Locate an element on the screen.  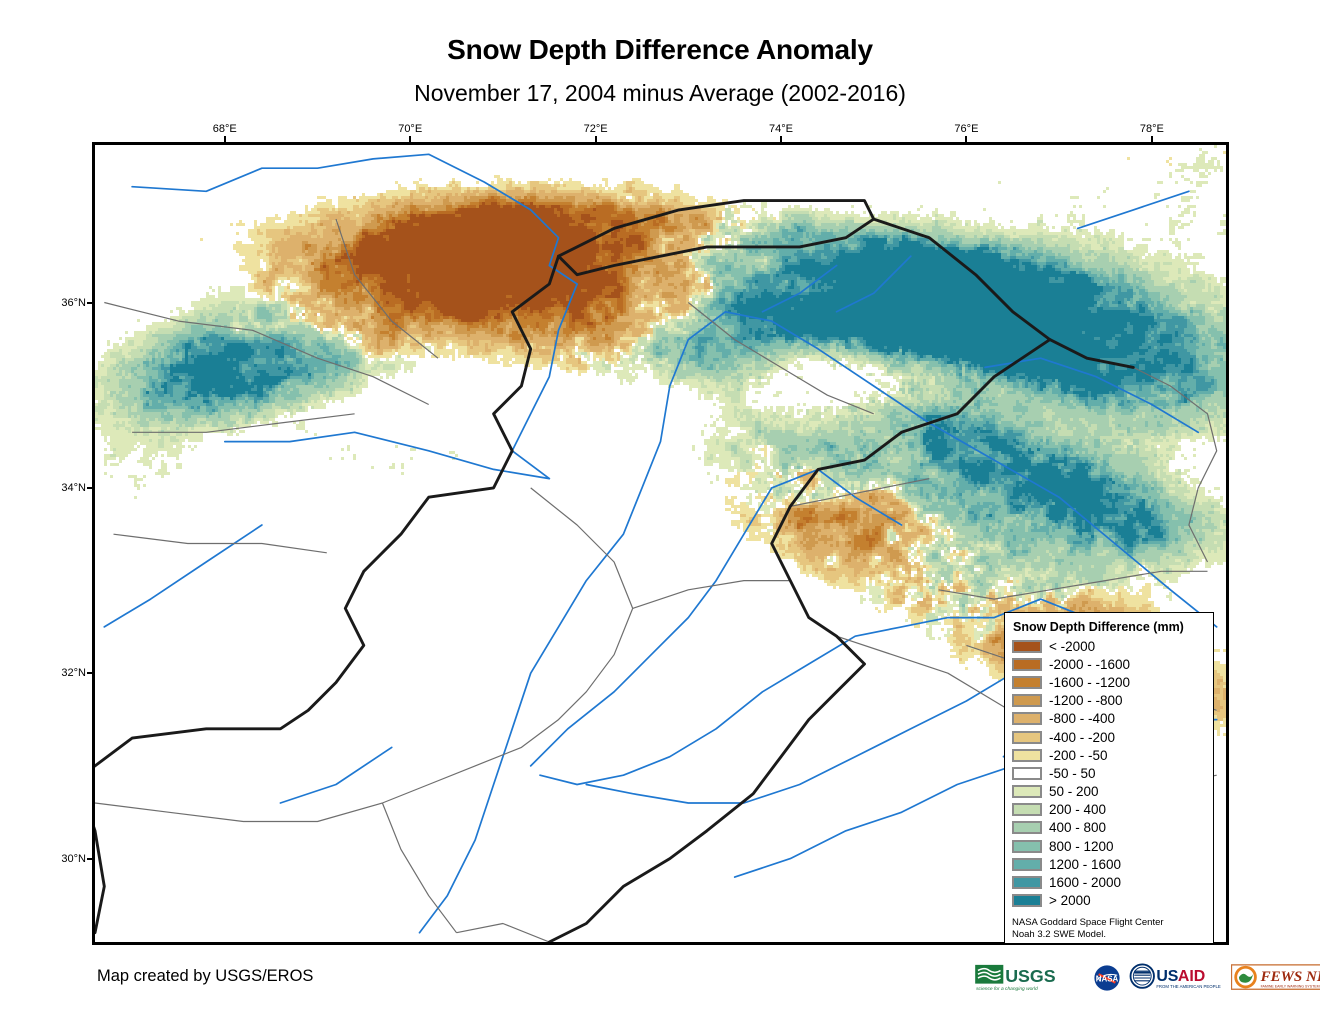
legend-row: -800 - -400 is located at coordinates (1109, 719).